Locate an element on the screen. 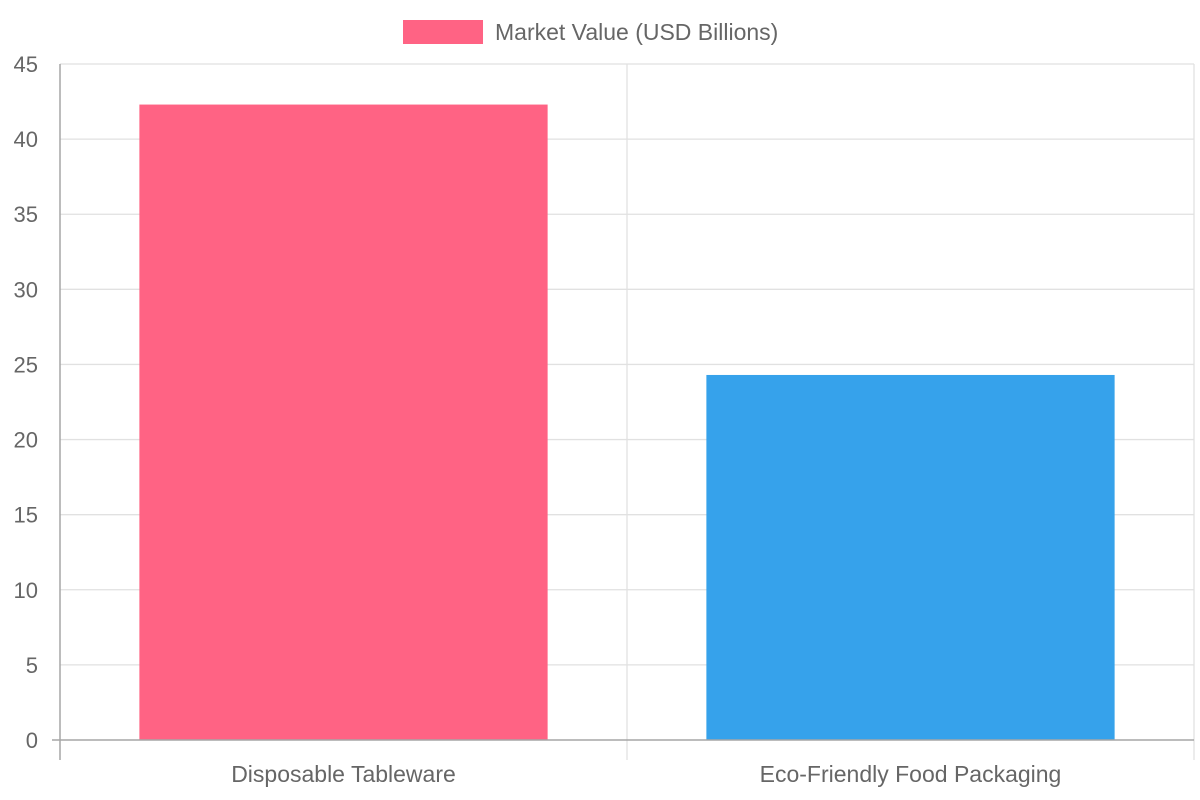  y-tick-label: 10 is located at coordinates (26, 590).